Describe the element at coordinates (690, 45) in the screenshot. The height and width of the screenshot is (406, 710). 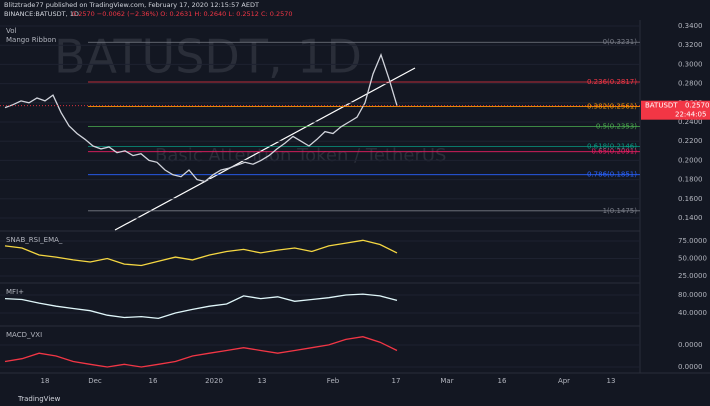
I see `y-tick-label: 0.3200` at that location.